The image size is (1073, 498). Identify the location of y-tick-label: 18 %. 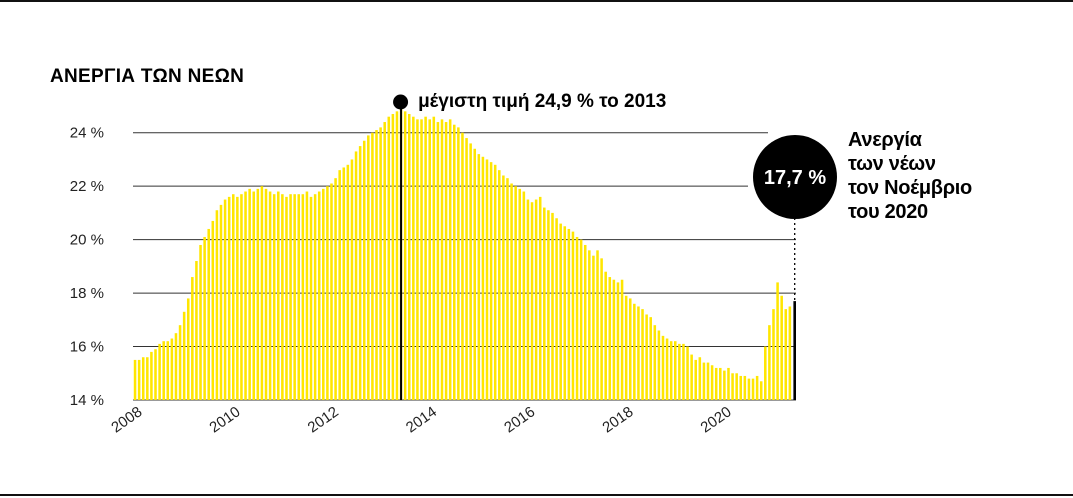
(87, 293).